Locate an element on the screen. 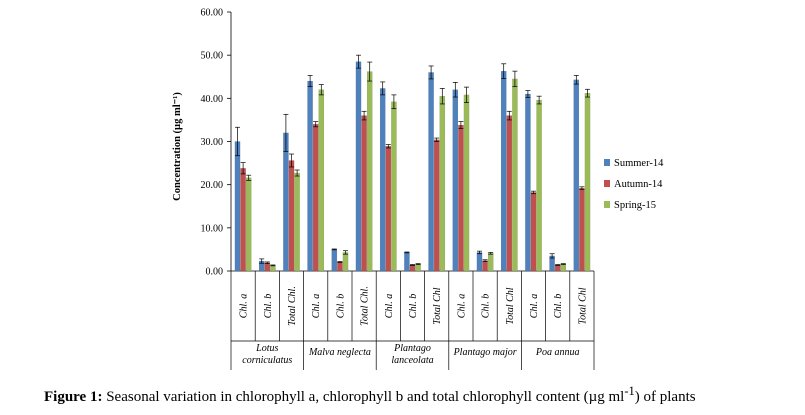  y-tick-label: 20.00 is located at coordinates (212, 185).